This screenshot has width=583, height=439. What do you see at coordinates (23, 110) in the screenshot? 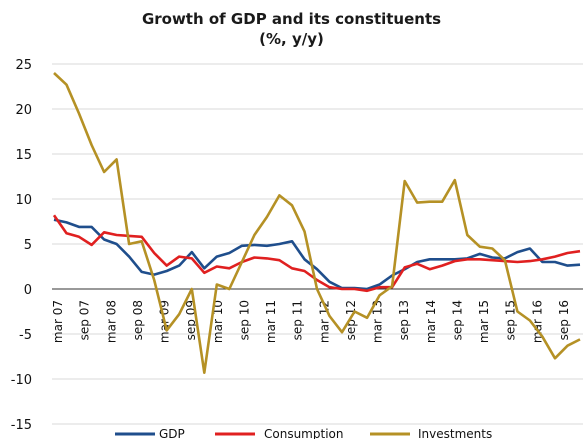
I see `y-tick-label: 20` at bounding box center [23, 110].